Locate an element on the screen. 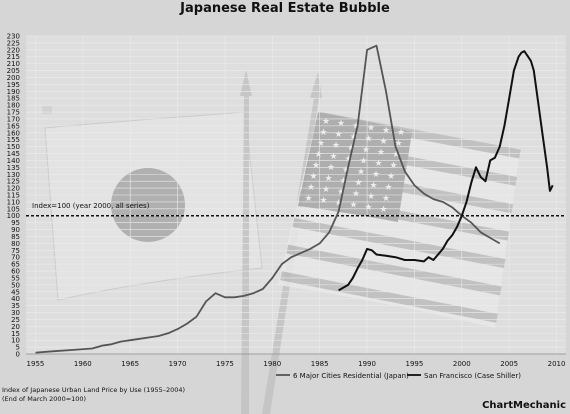 The height and width of the screenshot is (414, 570). y-tick-label: 155 is located at coordinates (13, 140).